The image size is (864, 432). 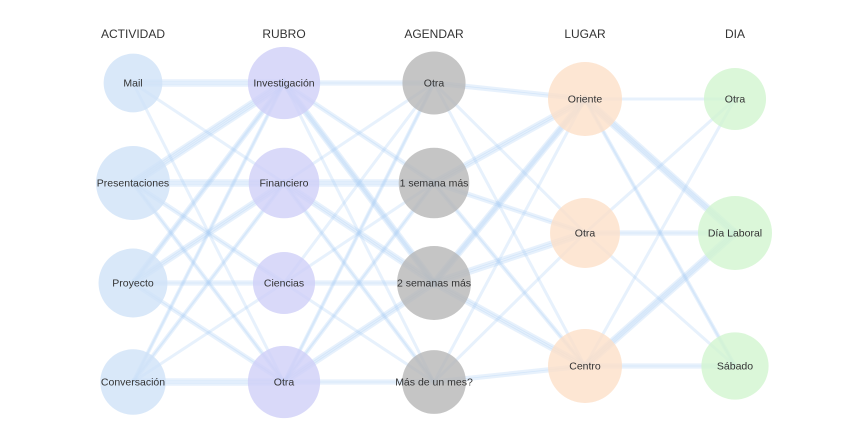 I want to click on node-actividad-conversacion: Conversación, so click(x=133, y=382).